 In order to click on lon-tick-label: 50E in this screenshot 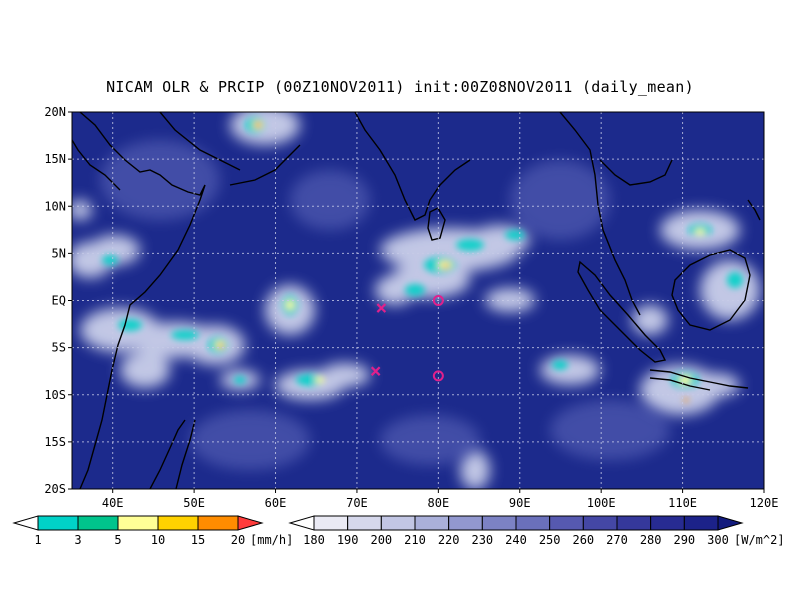, I will do `click(194, 503)`.